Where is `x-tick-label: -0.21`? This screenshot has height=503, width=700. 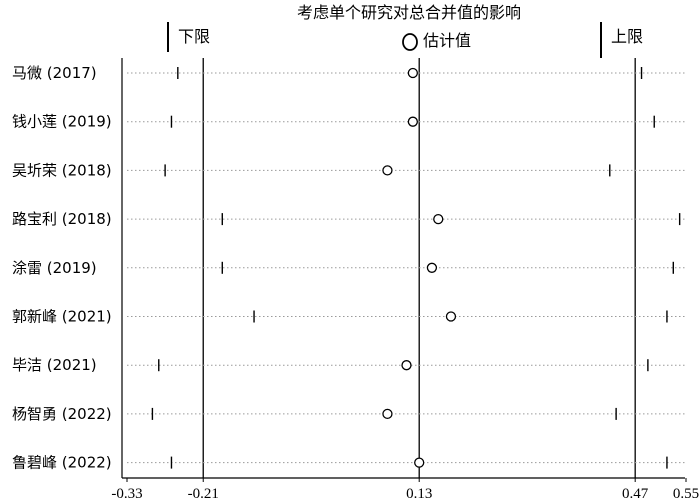
x-tick-label: -0.21 is located at coordinates (203, 494).